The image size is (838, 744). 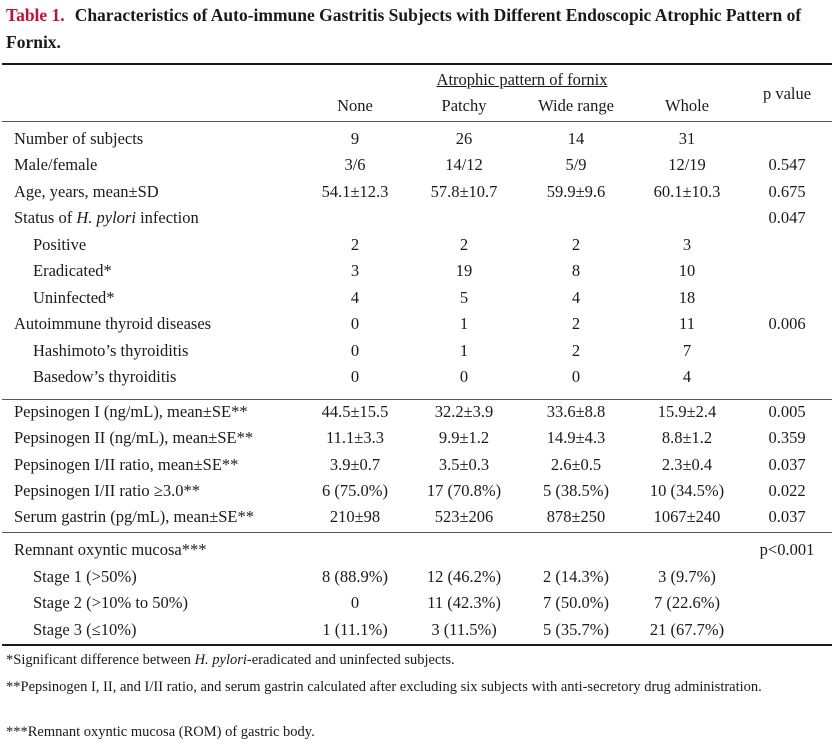 What do you see at coordinates (687, 602) in the screenshot?
I see `table-cell: 7 (22.6%)` at bounding box center [687, 602].